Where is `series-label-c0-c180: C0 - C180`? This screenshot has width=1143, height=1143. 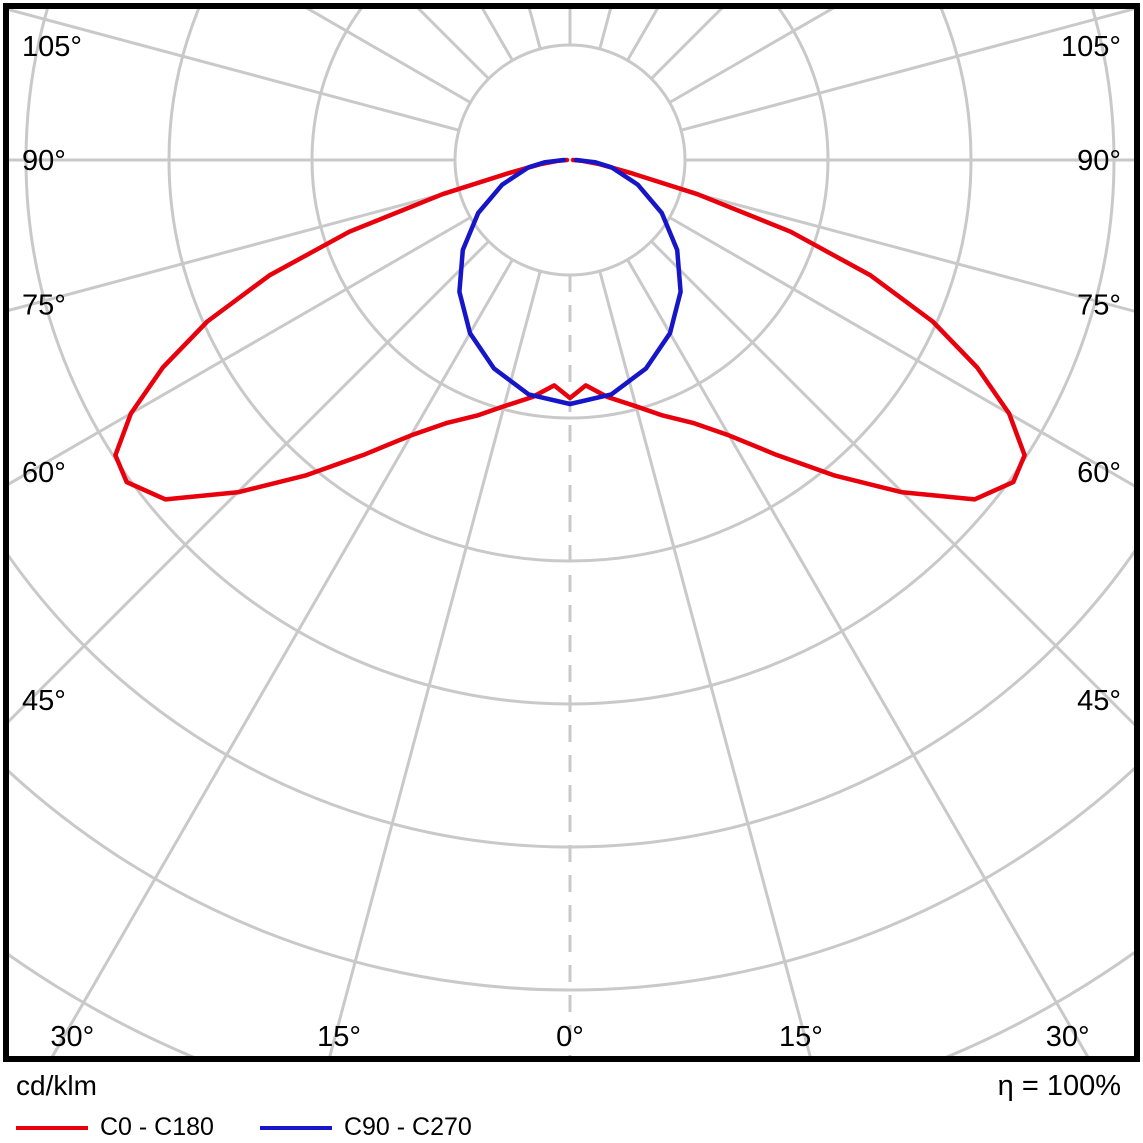
series-label-c0-c180: C0 - C180 is located at coordinates (157, 1127).